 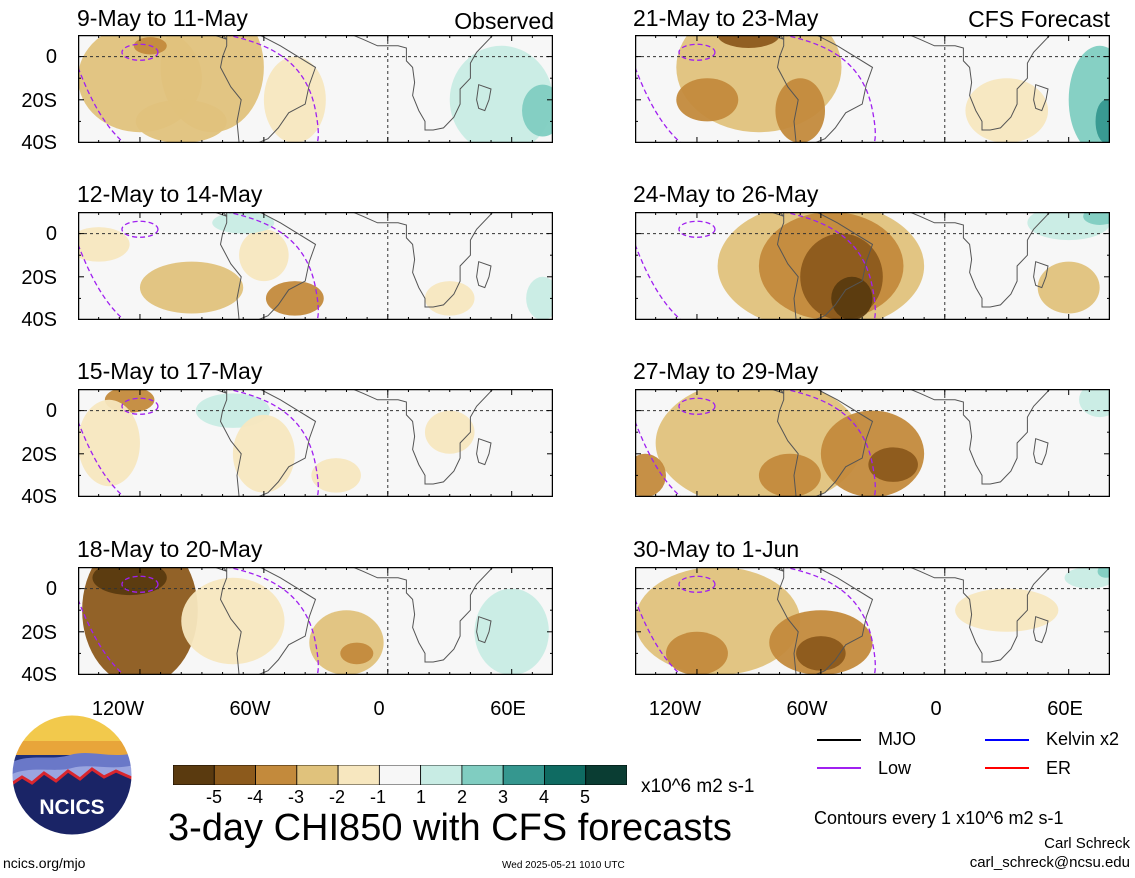 What do you see at coordinates (563, 865) in the screenshot?
I see `timestamp: Wed 2025-05-21 1010 UTC` at bounding box center [563, 865].